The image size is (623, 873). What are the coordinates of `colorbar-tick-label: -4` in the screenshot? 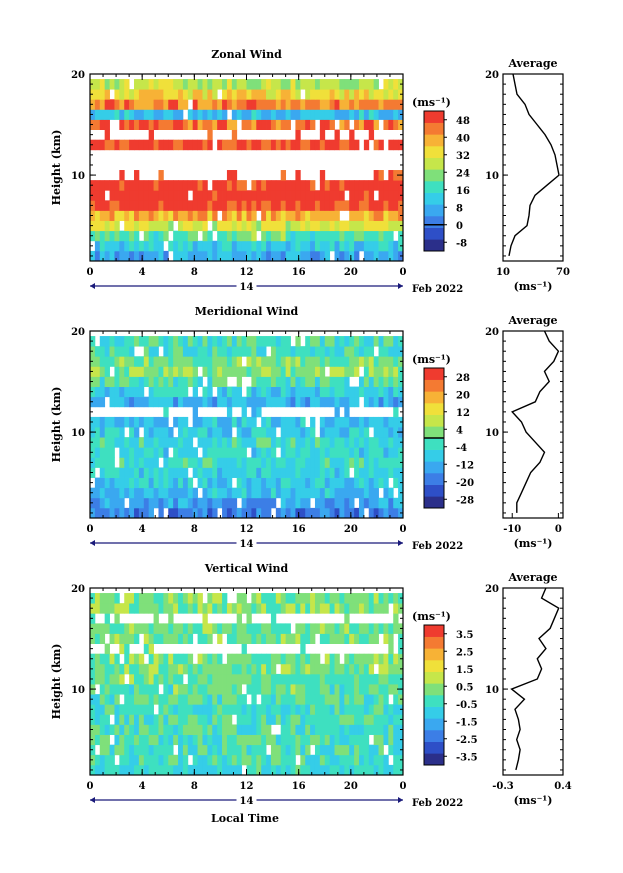 It's located at (461, 448).